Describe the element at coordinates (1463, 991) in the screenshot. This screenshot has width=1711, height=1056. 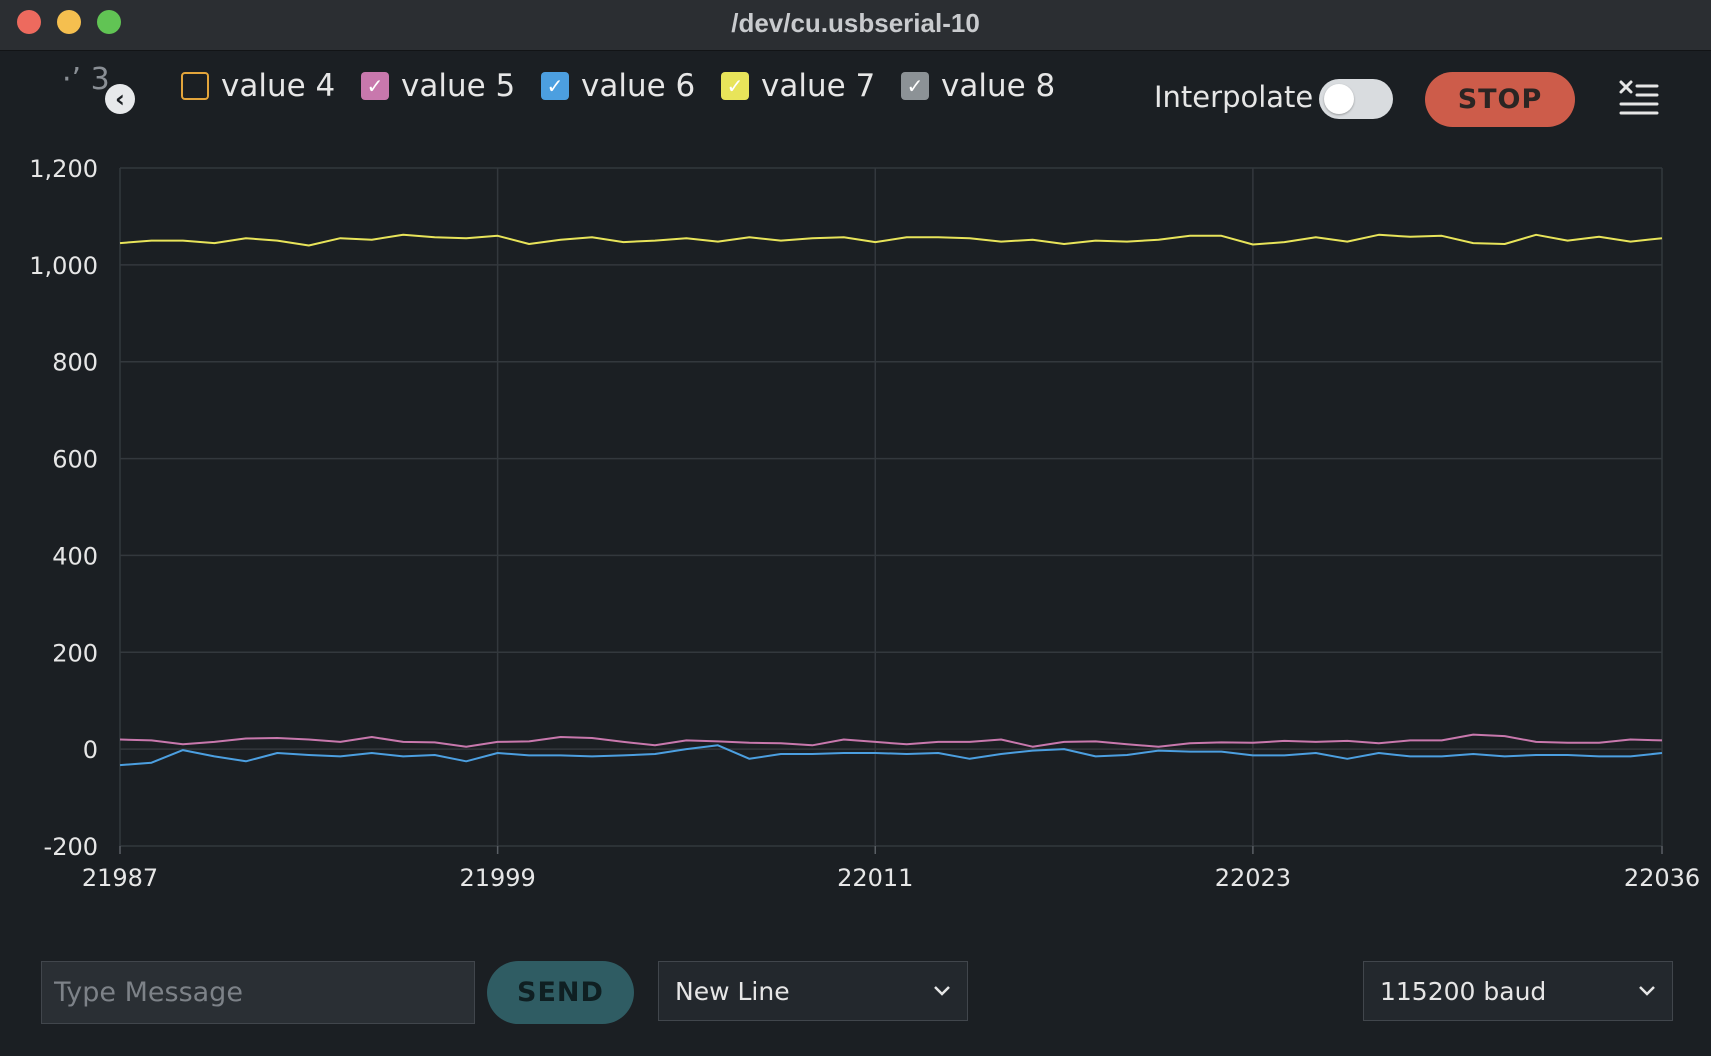
I see `baud-rate-value: 115200 baud` at that location.